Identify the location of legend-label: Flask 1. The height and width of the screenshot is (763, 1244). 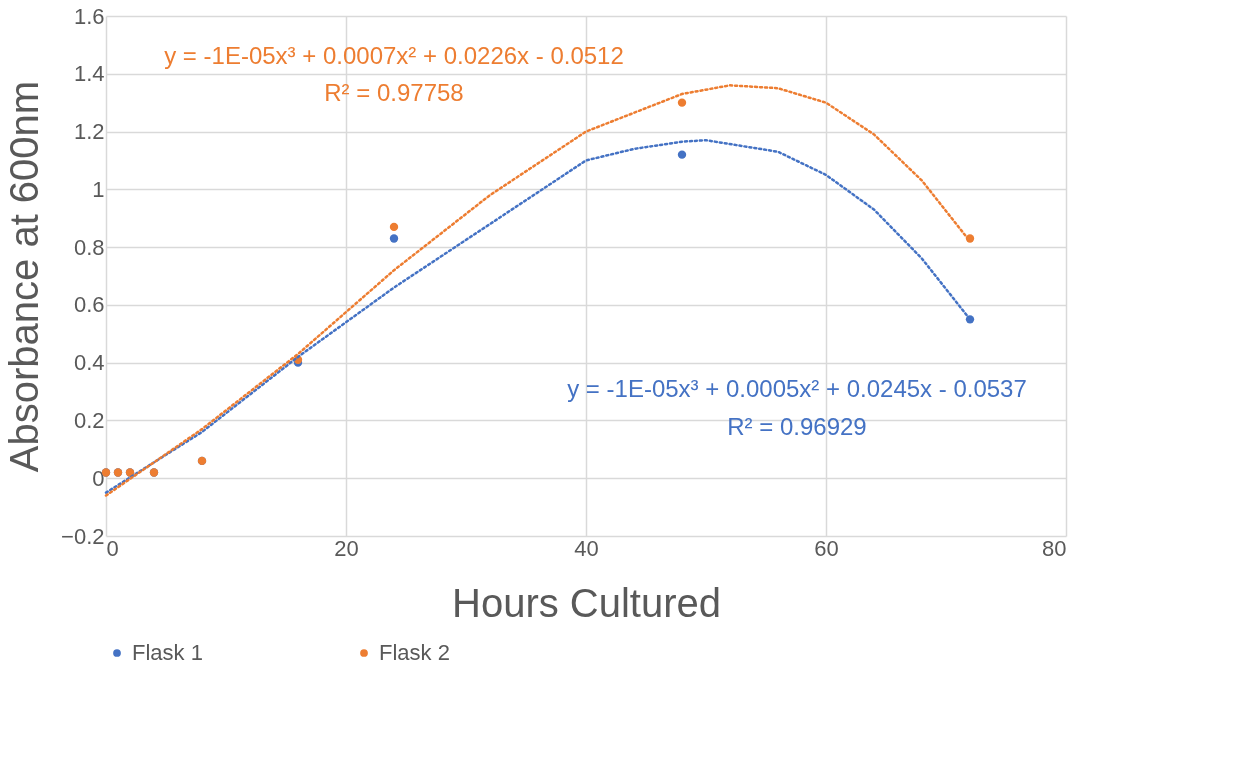
(167, 652).